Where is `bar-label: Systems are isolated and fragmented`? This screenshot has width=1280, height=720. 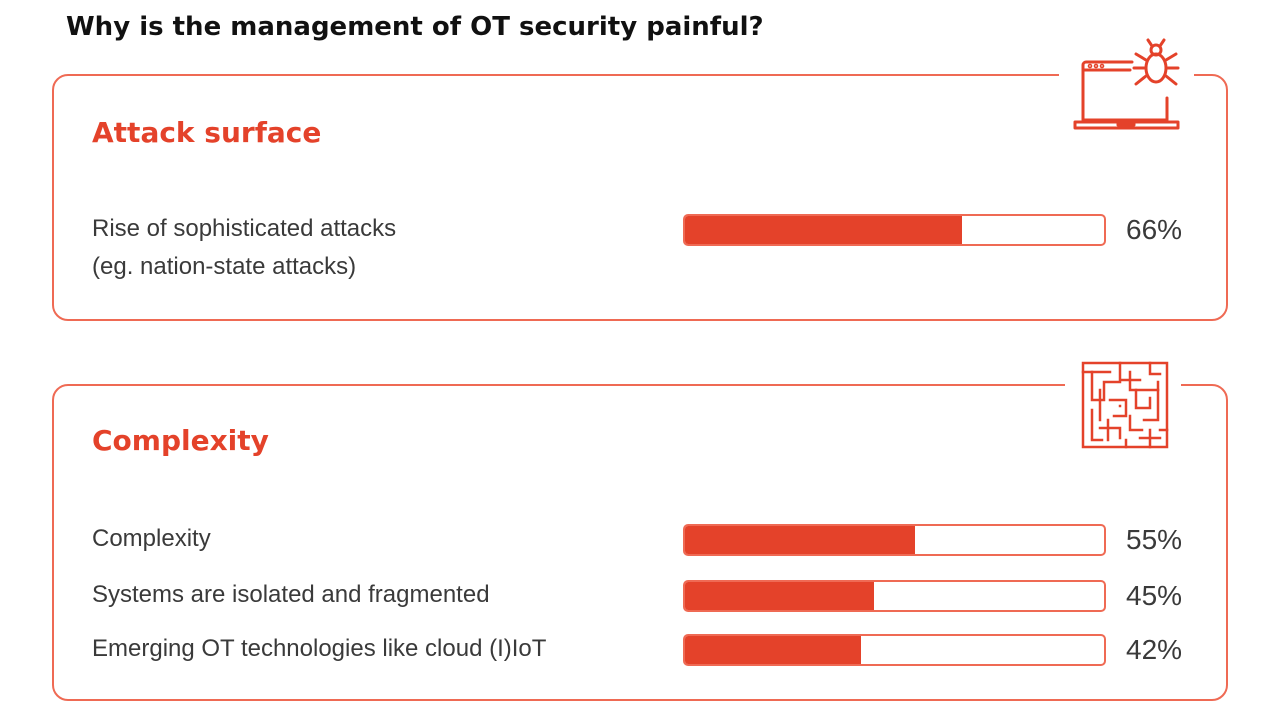
bar-label: Systems are isolated and fragmented is located at coordinates (291, 594).